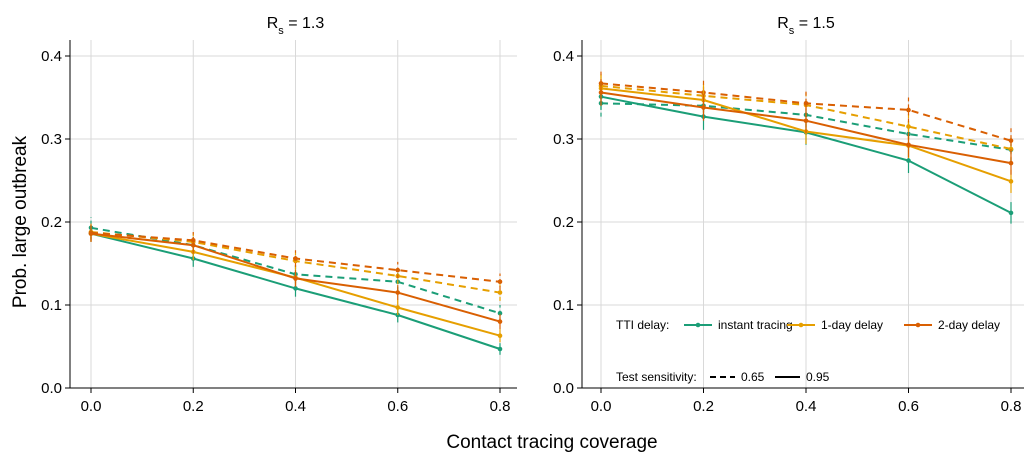  Describe the element at coordinates (852, 325) in the screenshot. I see `legend-item-label: 1-day delay` at that location.